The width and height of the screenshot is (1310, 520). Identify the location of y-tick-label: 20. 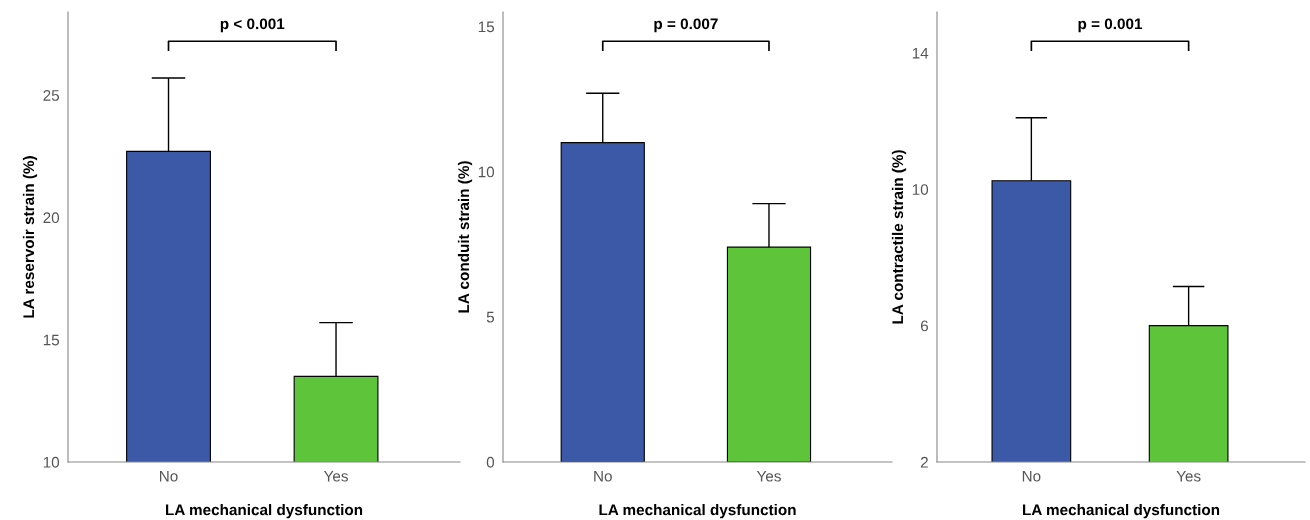
(51, 218).